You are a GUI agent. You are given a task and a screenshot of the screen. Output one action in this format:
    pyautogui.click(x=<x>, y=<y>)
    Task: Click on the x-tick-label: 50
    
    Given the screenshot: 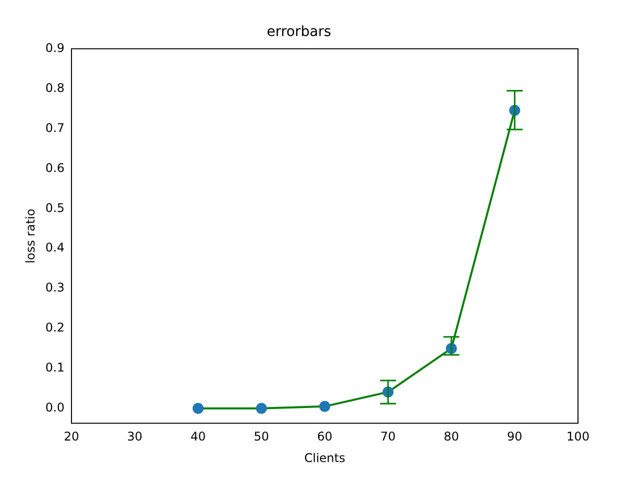 What is the action you would take?
    pyautogui.click(x=262, y=437)
    